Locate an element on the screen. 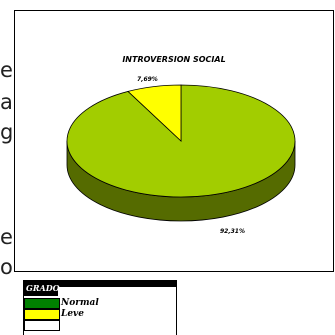 The image size is (335, 335). pie-data-label: 7,69% is located at coordinates (147, 79).